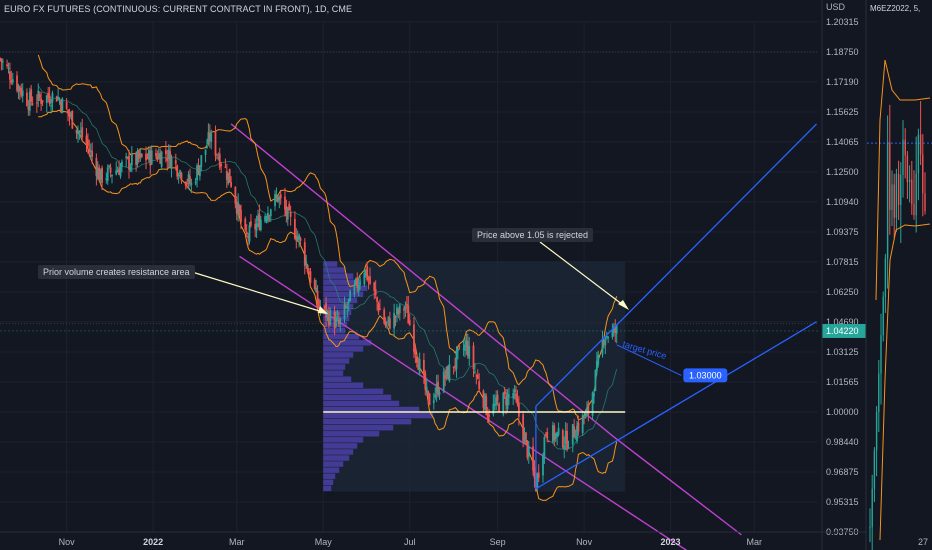  What do you see at coordinates (844, 330) in the screenshot?
I see `last-price-tag` at bounding box center [844, 330].